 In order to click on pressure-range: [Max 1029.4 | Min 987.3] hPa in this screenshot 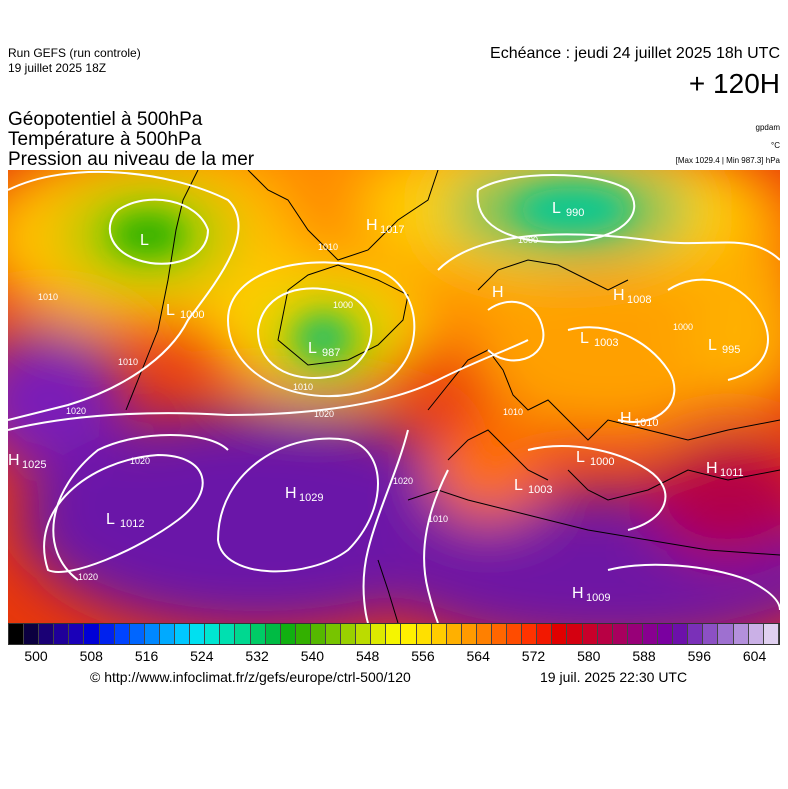, I will do `click(727, 160)`.